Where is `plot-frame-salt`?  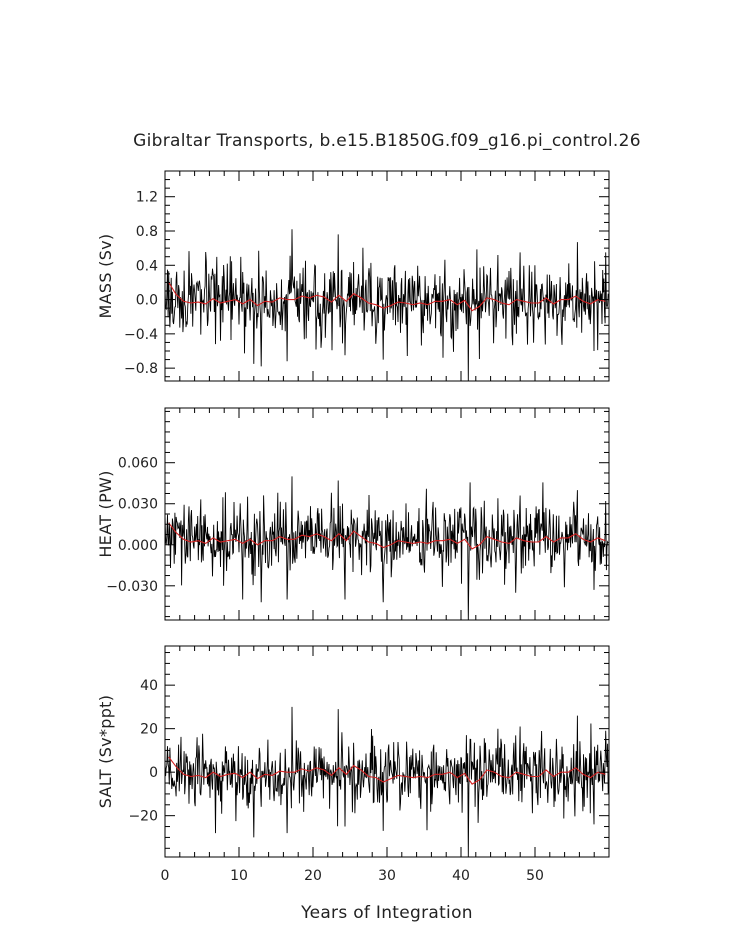
plot-frame-salt is located at coordinates (387, 751).